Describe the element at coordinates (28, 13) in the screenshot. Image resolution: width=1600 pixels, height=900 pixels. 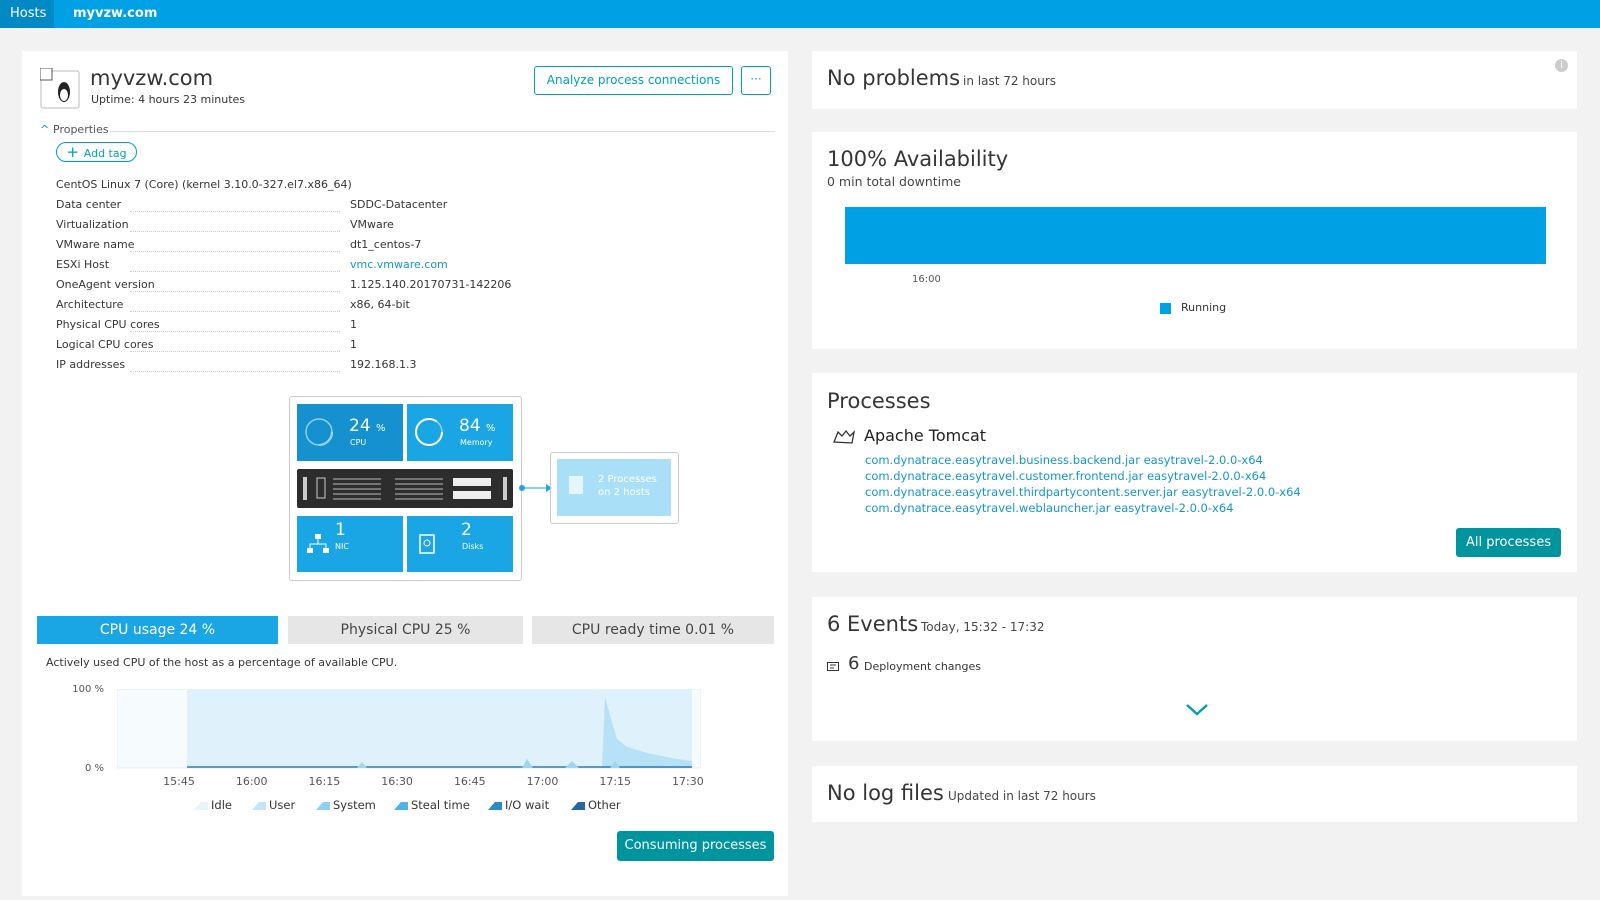
I see `breadcrumb: Hosts` at that location.